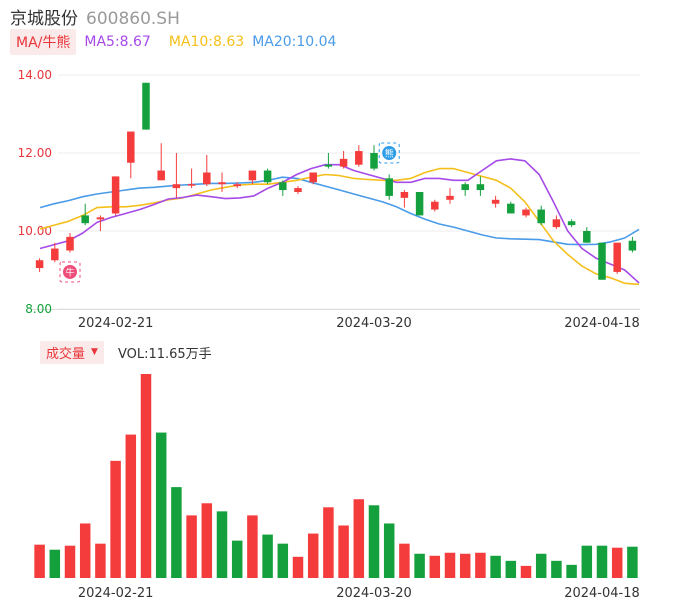 Image resolution: width=686 pixels, height=606 pixels. Describe the element at coordinates (133, 19) in the screenshot. I see `stock-code: 600860.SH` at that location.